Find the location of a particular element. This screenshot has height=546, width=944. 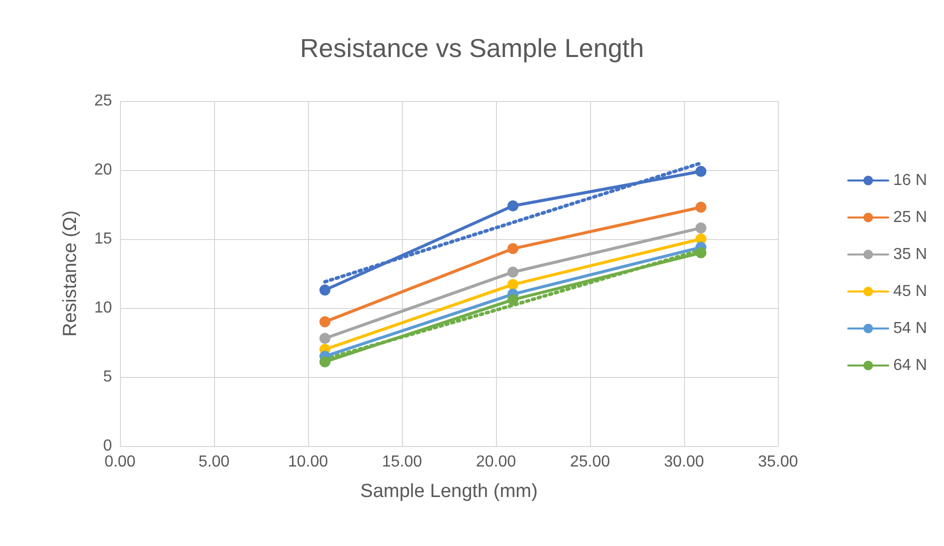

y-tick-label: 5 is located at coordinates (107, 377).